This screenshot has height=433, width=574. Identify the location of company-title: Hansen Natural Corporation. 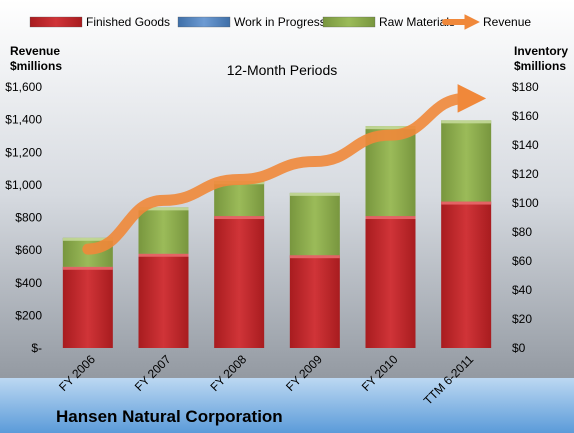
(169, 416).